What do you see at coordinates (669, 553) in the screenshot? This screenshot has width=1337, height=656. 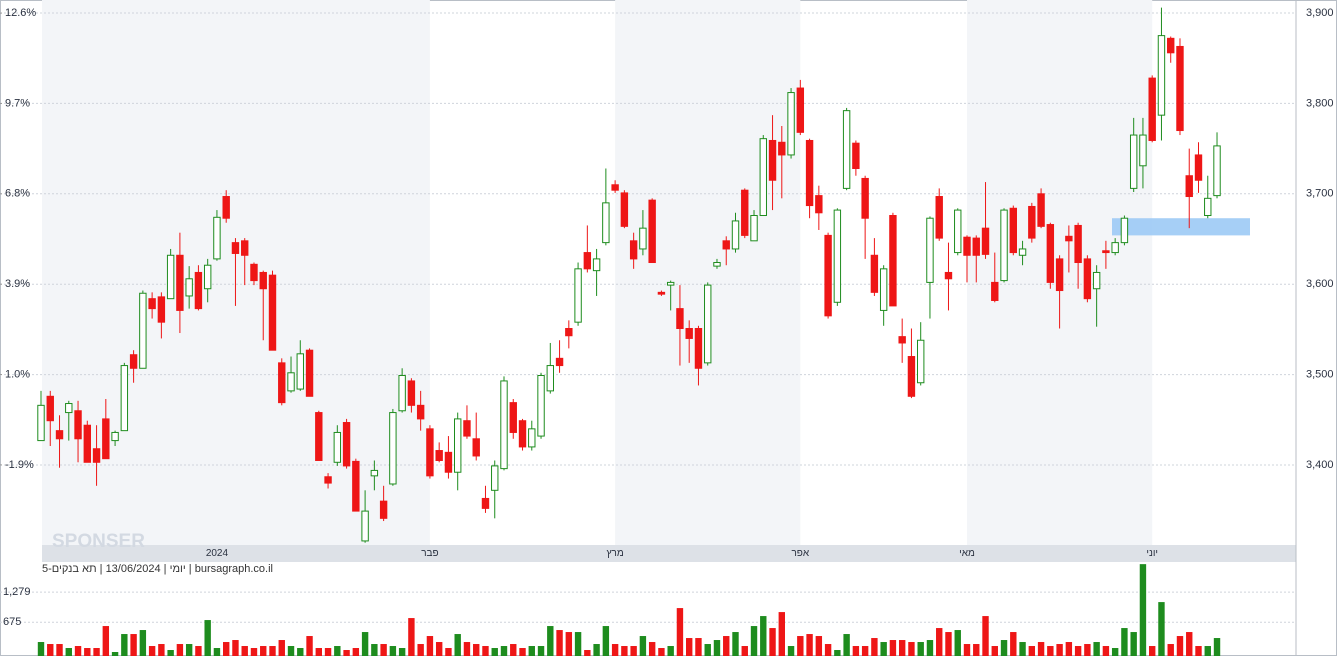 I see `x-axis-band` at bounding box center [669, 553].